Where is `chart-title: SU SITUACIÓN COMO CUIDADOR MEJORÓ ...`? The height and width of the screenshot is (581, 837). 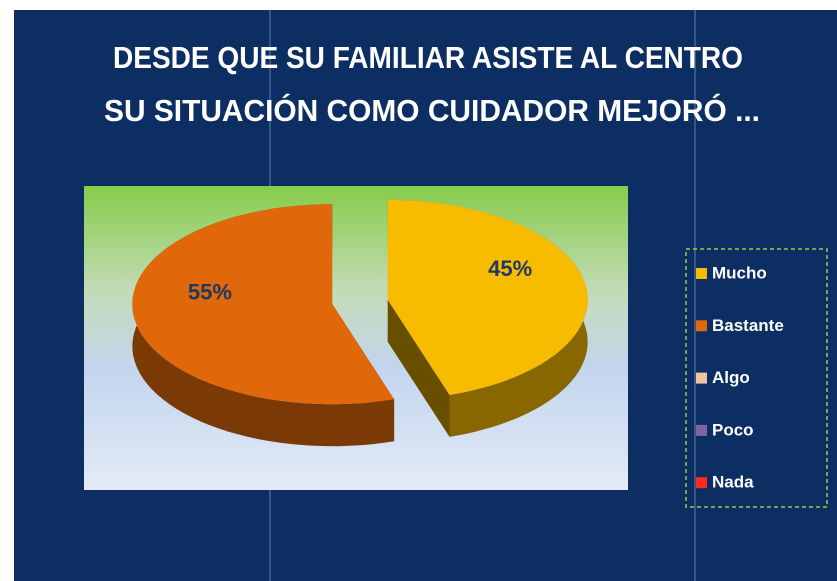 chart-title: SU SITUACIÓN COMO CUIDADOR MEJORÓ ... is located at coordinates (432, 110).